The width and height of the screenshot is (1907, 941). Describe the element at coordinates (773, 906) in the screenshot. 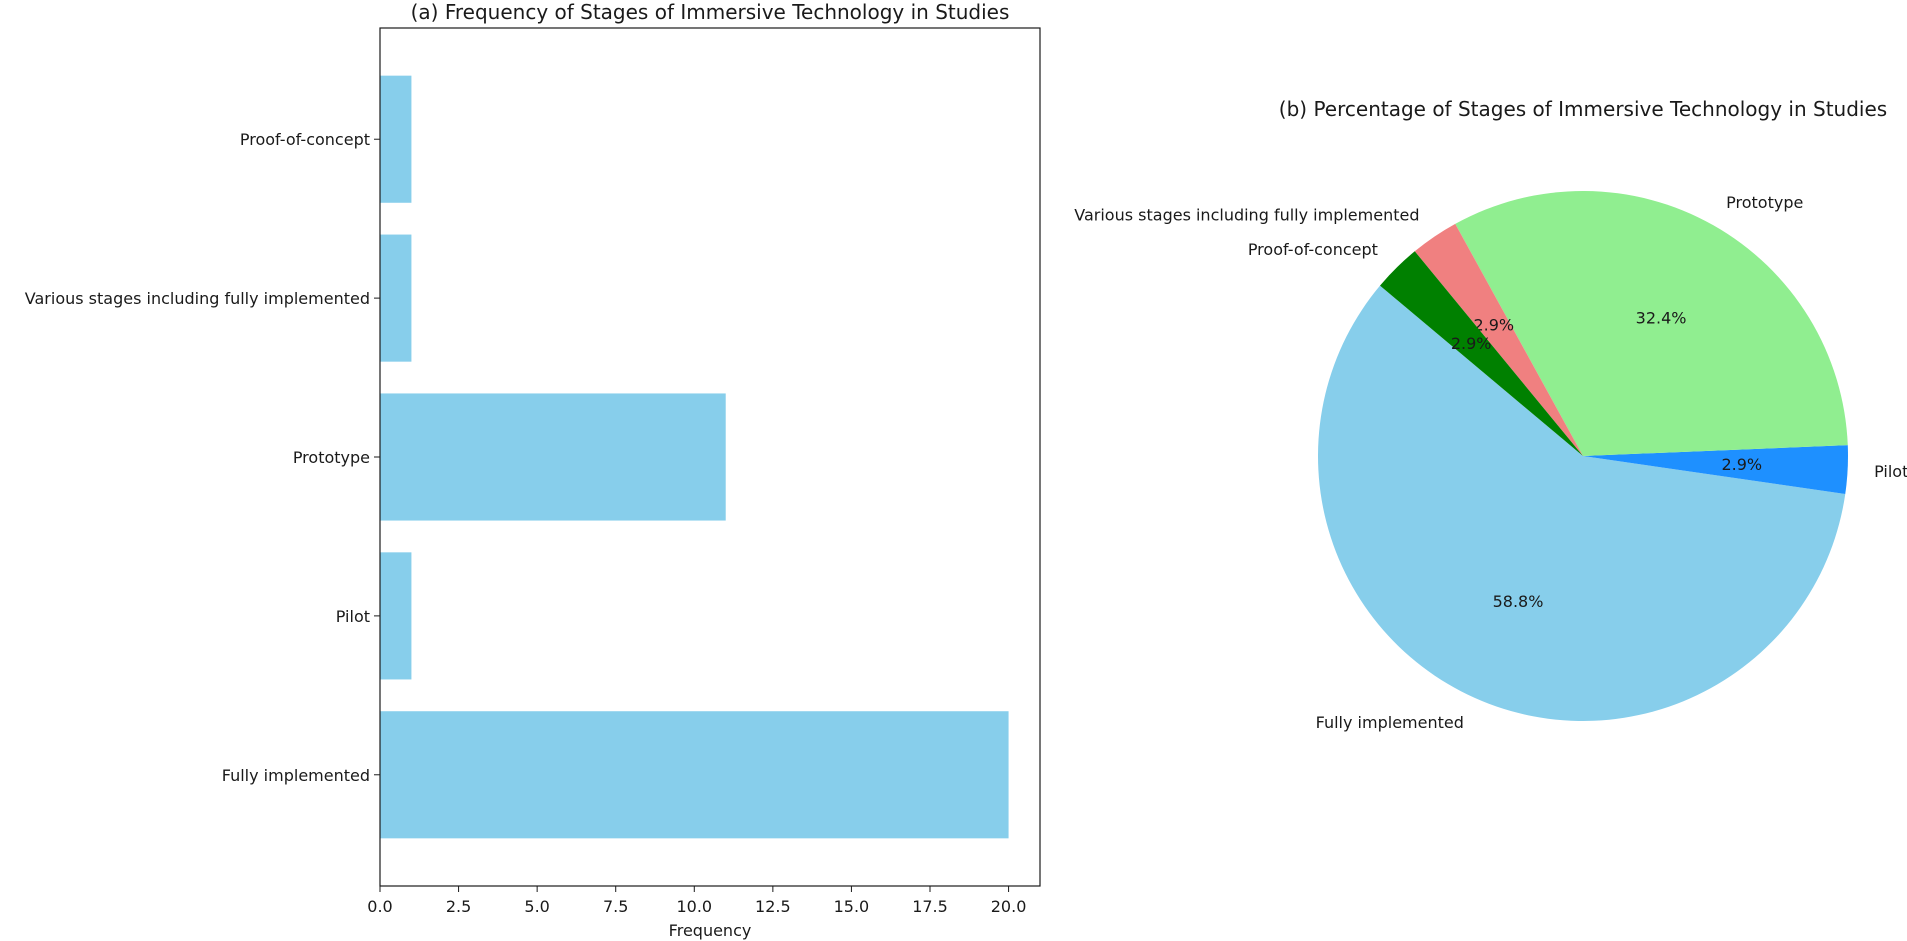

I see `x-tick-label: 12.5` at that location.